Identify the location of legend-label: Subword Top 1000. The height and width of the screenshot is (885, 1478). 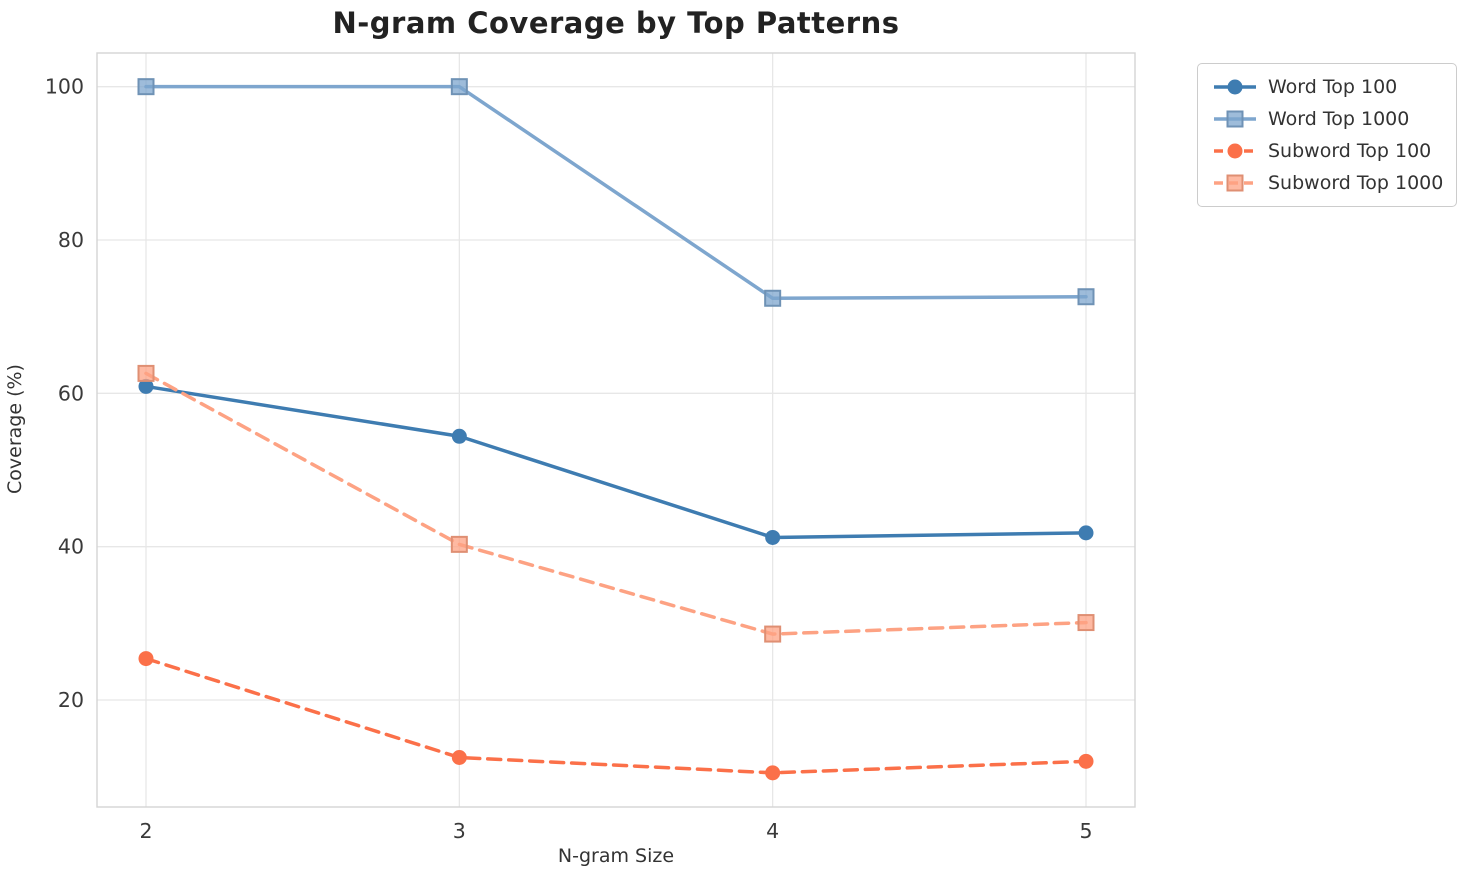
(1356, 183).